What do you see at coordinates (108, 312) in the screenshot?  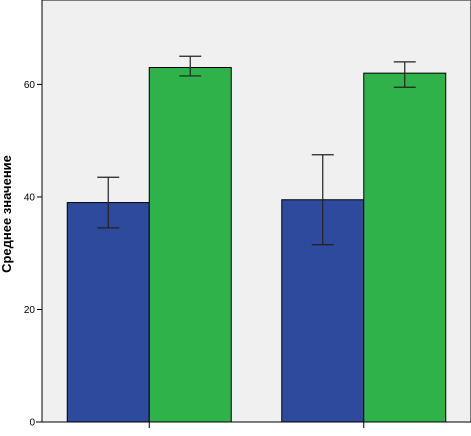 I see `bar-s0-c0` at bounding box center [108, 312].